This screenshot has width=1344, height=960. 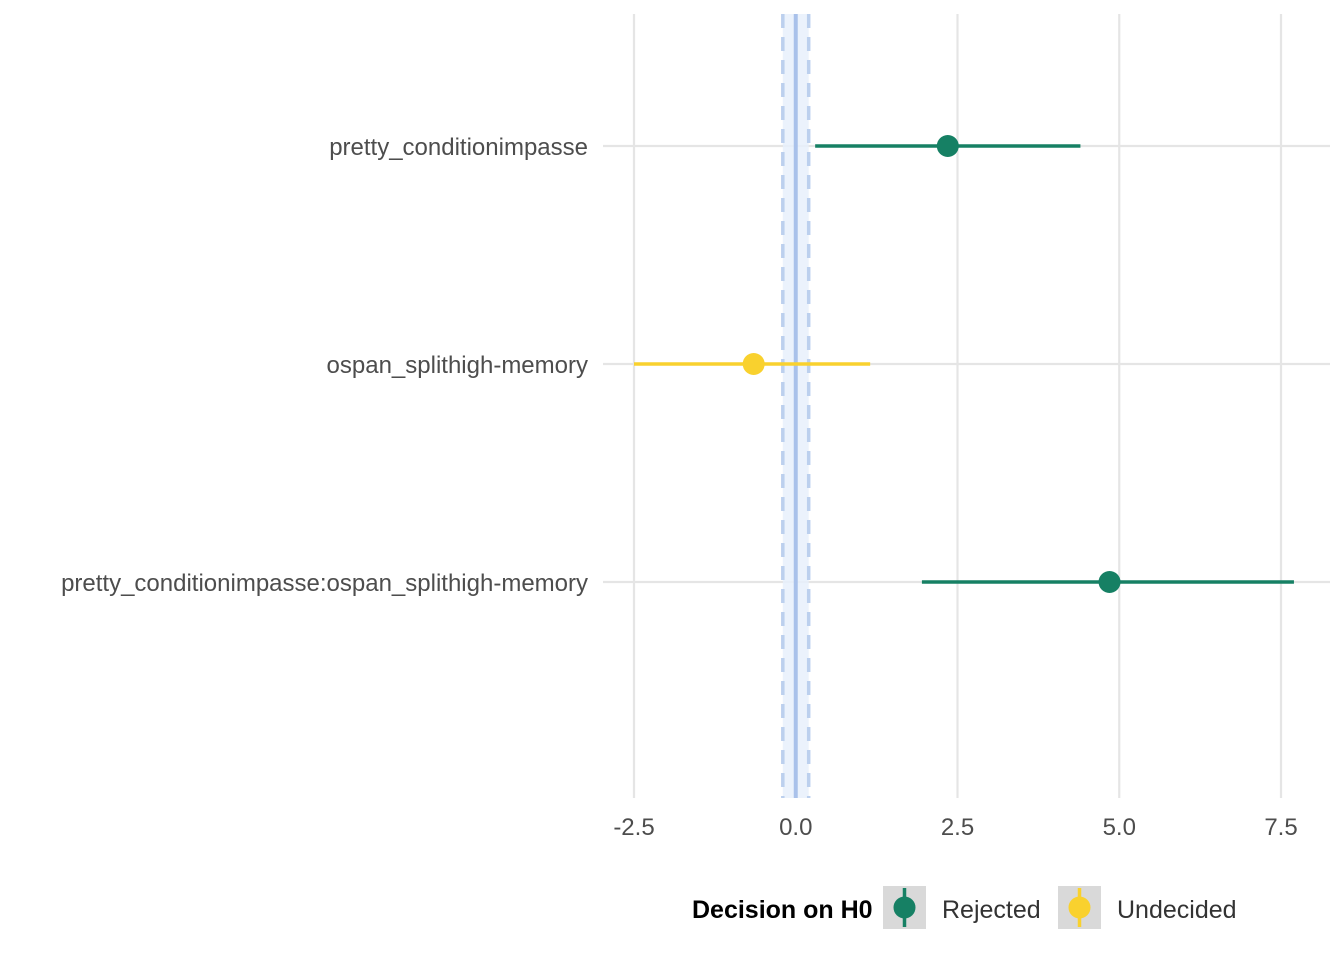 I want to click on x-tick-label: 5.0, so click(x=1119, y=827).